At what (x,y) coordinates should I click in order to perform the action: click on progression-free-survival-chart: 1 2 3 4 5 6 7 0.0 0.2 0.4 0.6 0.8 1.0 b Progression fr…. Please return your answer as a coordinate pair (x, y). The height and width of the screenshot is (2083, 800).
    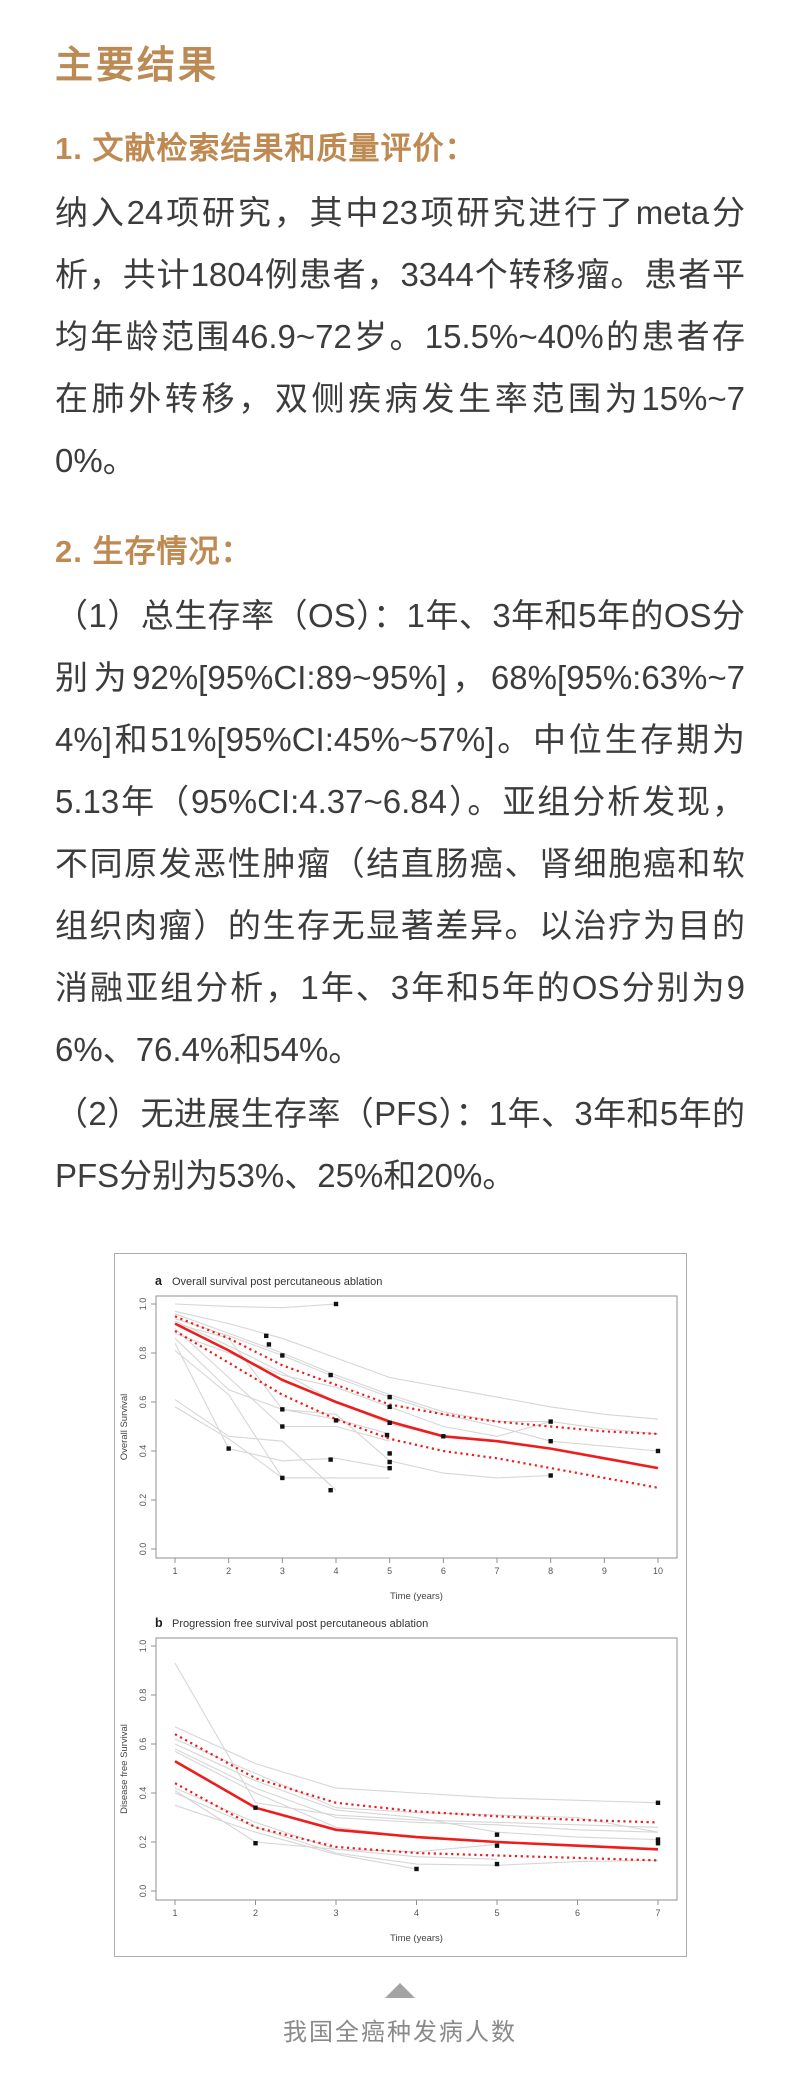
    Looking at the image, I should click on (398, 1780).